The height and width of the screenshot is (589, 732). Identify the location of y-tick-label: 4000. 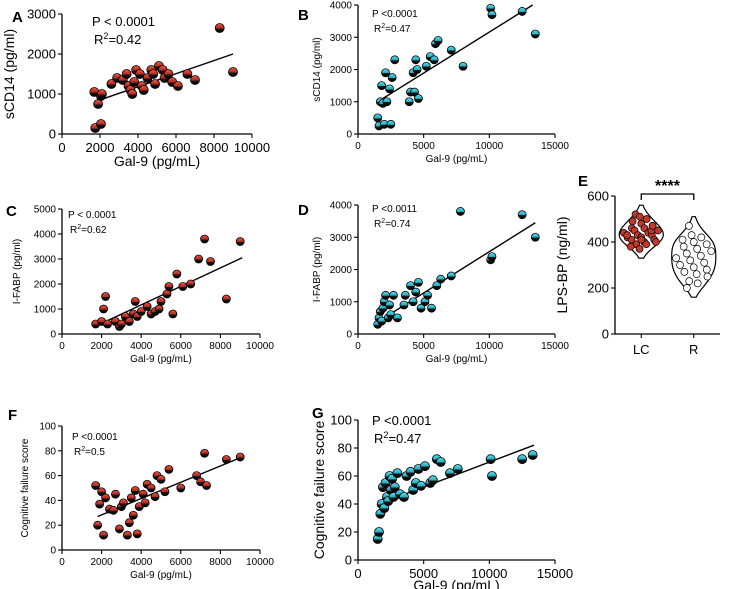
(45, 235).